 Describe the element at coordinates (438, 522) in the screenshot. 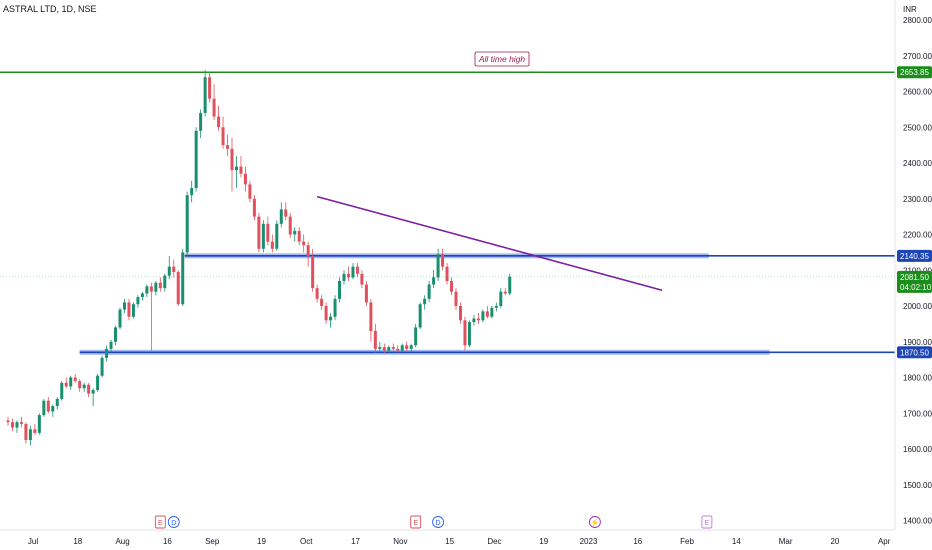

I see `dividend-marker` at that location.